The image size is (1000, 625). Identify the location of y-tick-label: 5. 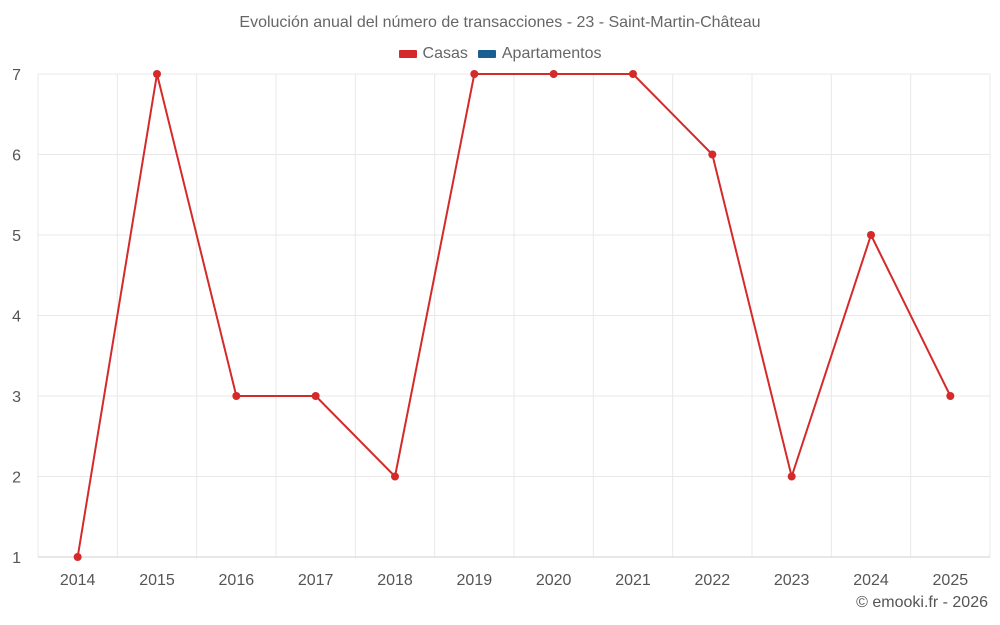
(16, 236).